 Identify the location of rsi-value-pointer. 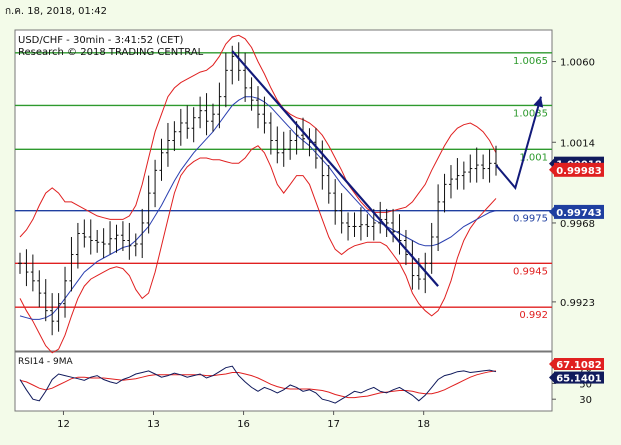
(551, 364).